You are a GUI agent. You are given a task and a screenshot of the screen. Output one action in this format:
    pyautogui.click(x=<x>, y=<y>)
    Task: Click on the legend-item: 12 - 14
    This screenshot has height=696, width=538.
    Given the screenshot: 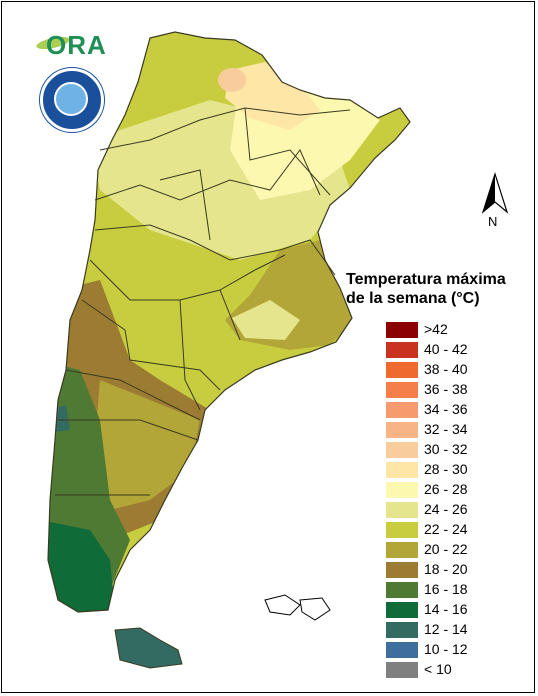 What is the action you would take?
    pyautogui.click(x=461, y=630)
    